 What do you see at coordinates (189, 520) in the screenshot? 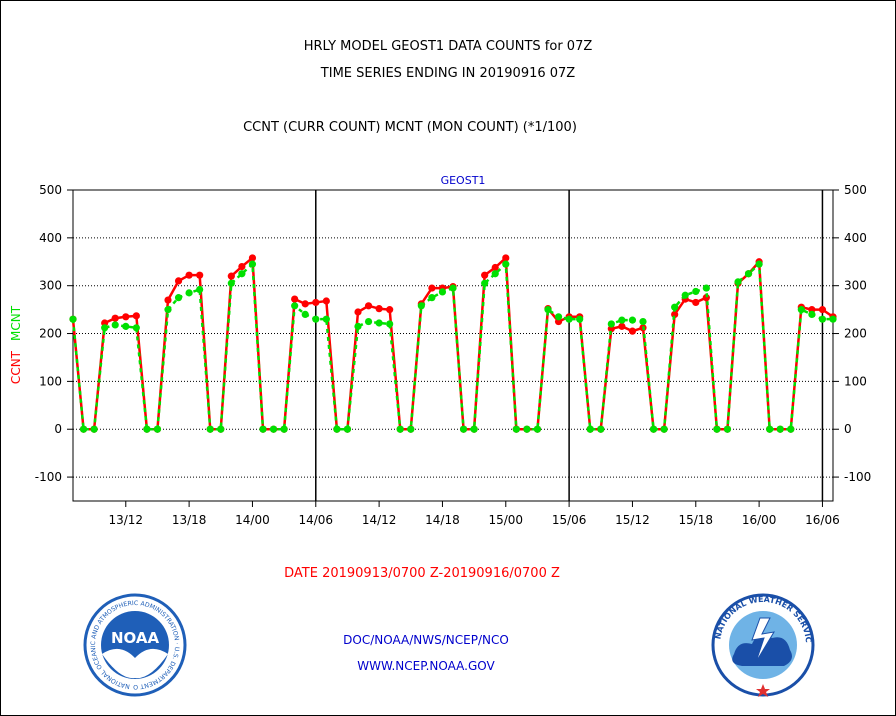
I see `x-tick-label: 13/18` at bounding box center [189, 520].